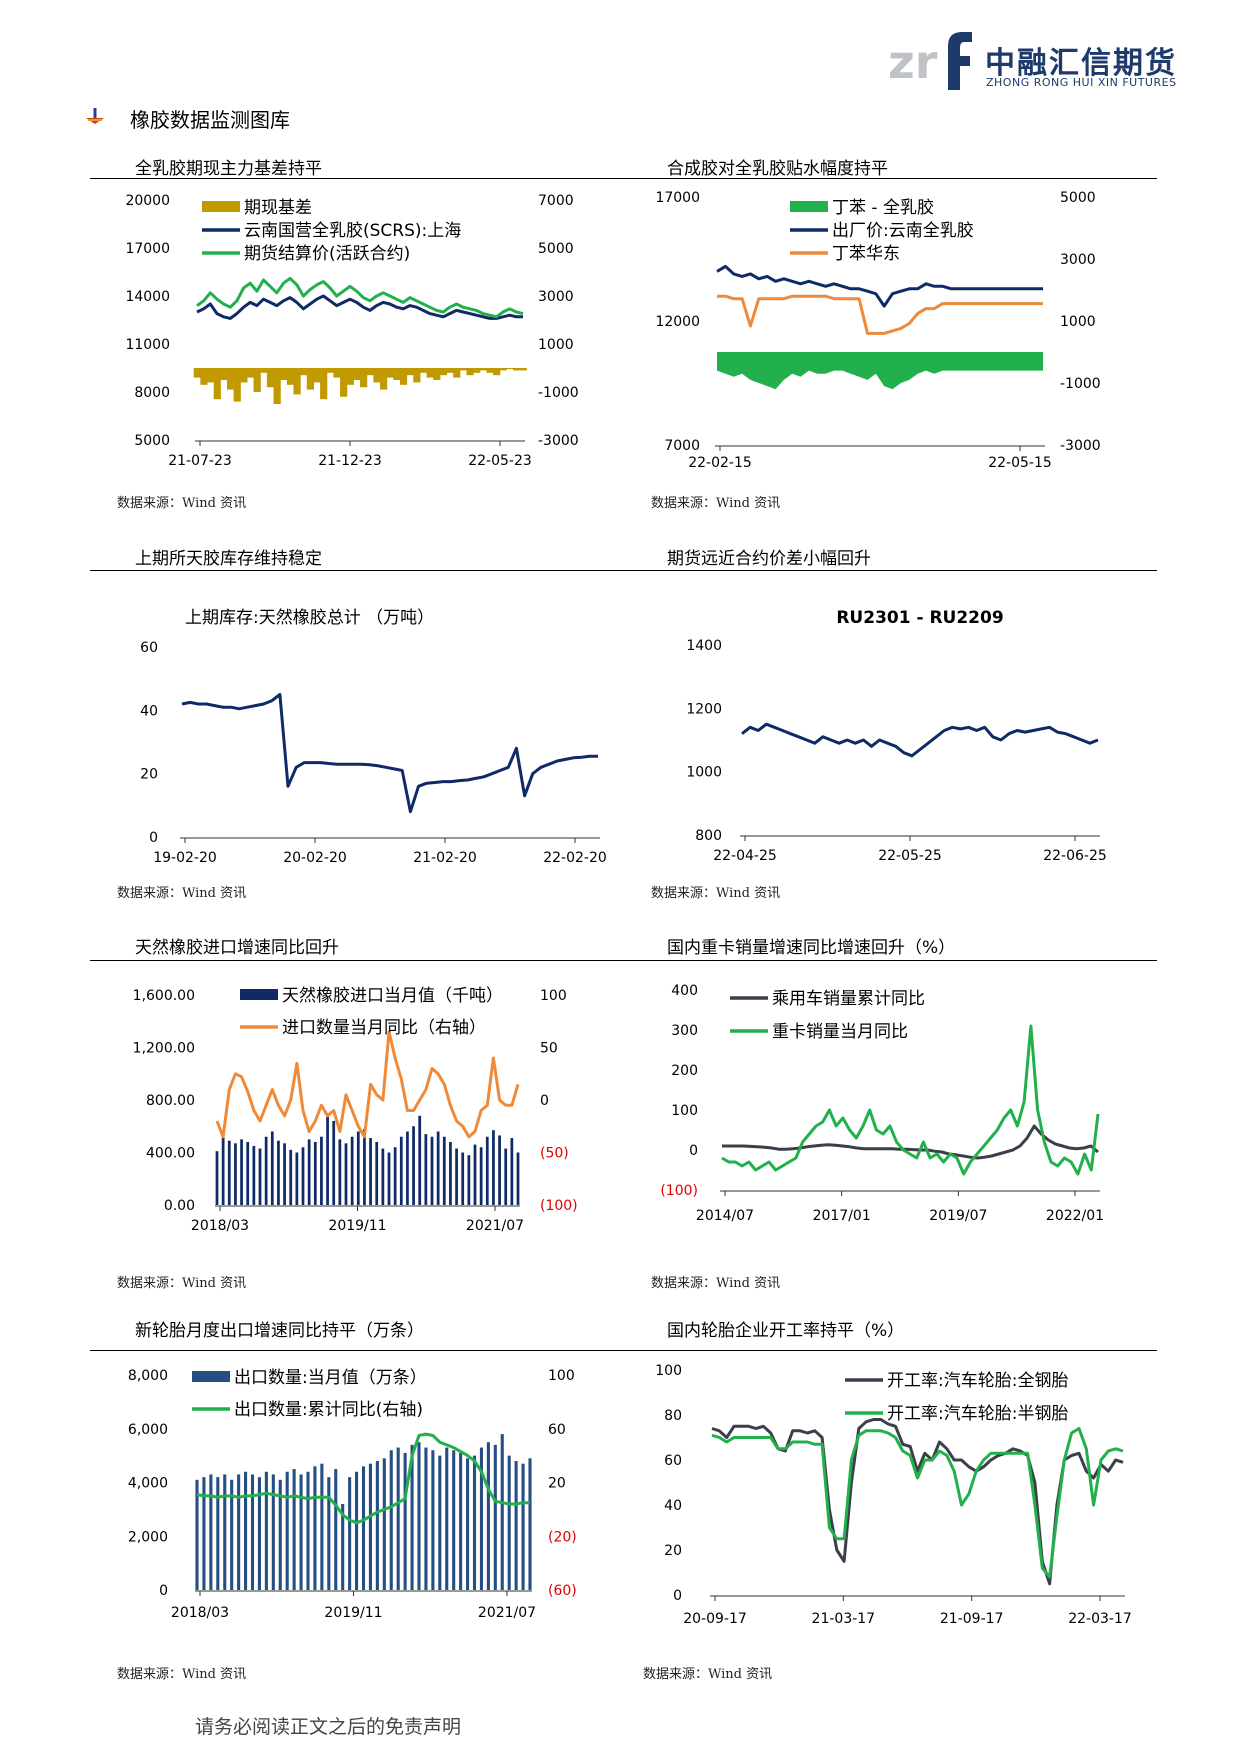 This screenshot has height=1755, width=1241. What do you see at coordinates (562, 1537) in the screenshot?
I see `y2-tick-label: (20)` at bounding box center [562, 1537].